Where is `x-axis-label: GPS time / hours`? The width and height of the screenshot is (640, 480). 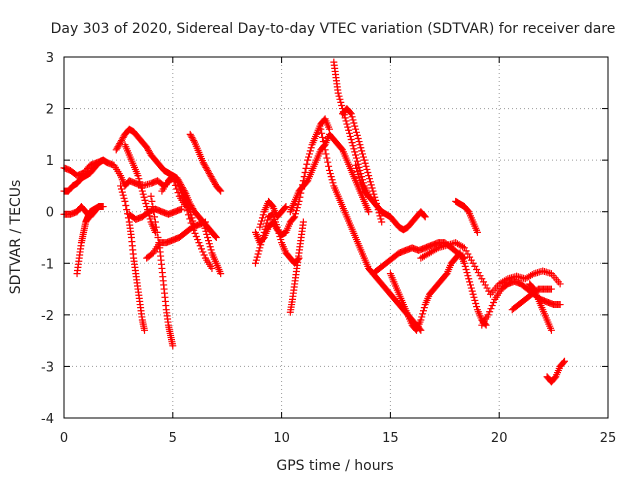
x-axis-label: GPS time / hours is located at coordinates (334, 466).